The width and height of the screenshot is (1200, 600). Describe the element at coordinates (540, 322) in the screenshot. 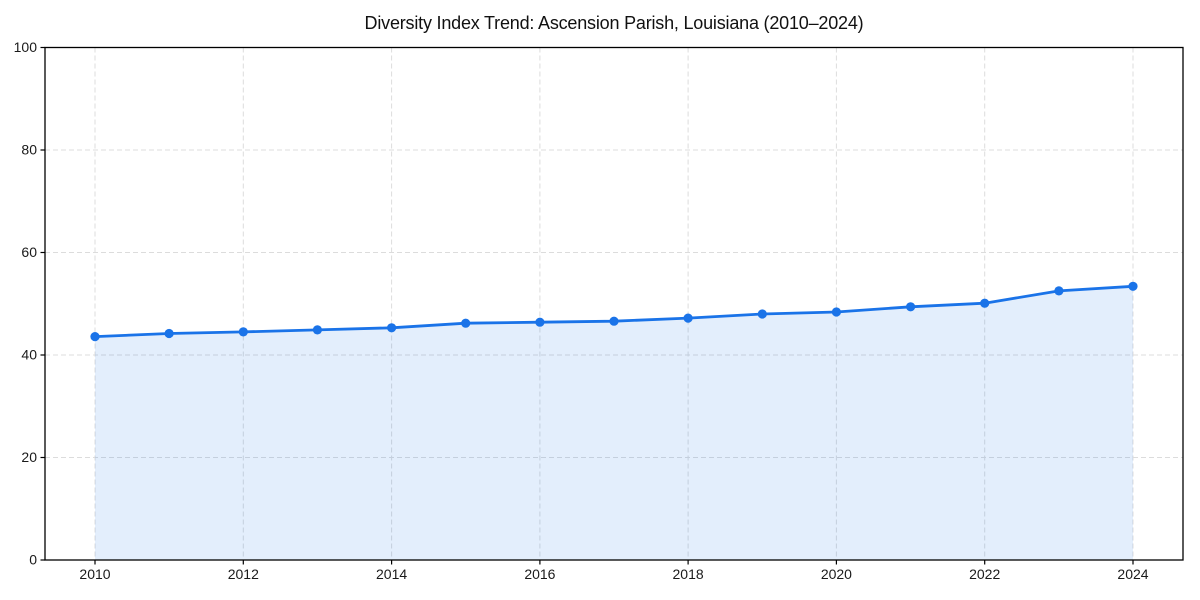

I see `data-point-2016` at that location.